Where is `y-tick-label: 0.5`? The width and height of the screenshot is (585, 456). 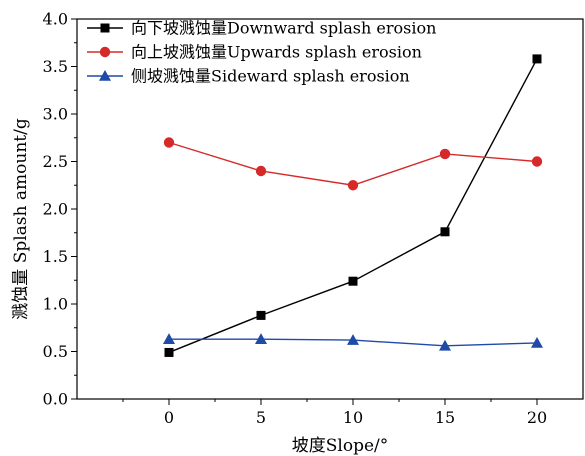 y-tick-label: 0.5 is located at coordinates (55, 351).